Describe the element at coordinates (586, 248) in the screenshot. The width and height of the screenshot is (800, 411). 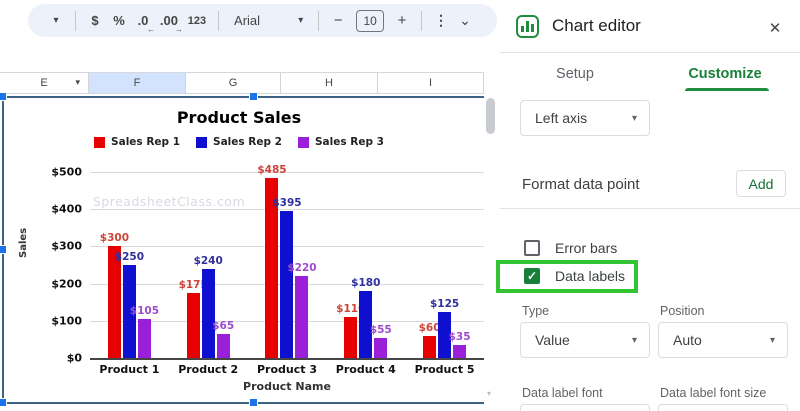
I see `error-bars-label: Error bars` at that location.